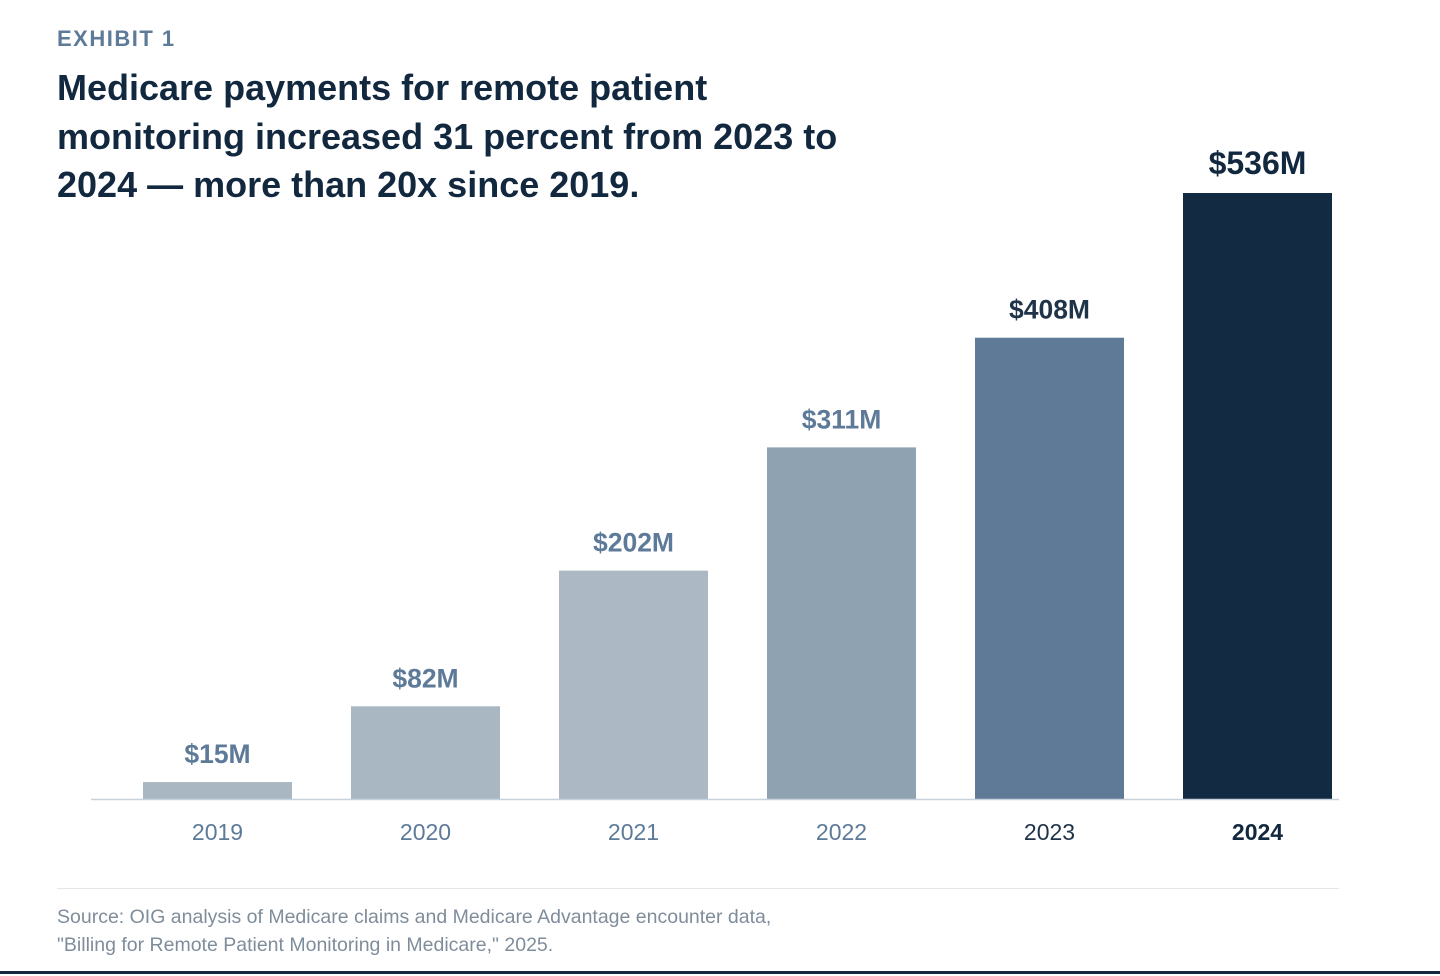 The image size is (1440, 976). Describe the element at coordinates (698, 888) in the screenshot. I see `footer-divider` at that location.